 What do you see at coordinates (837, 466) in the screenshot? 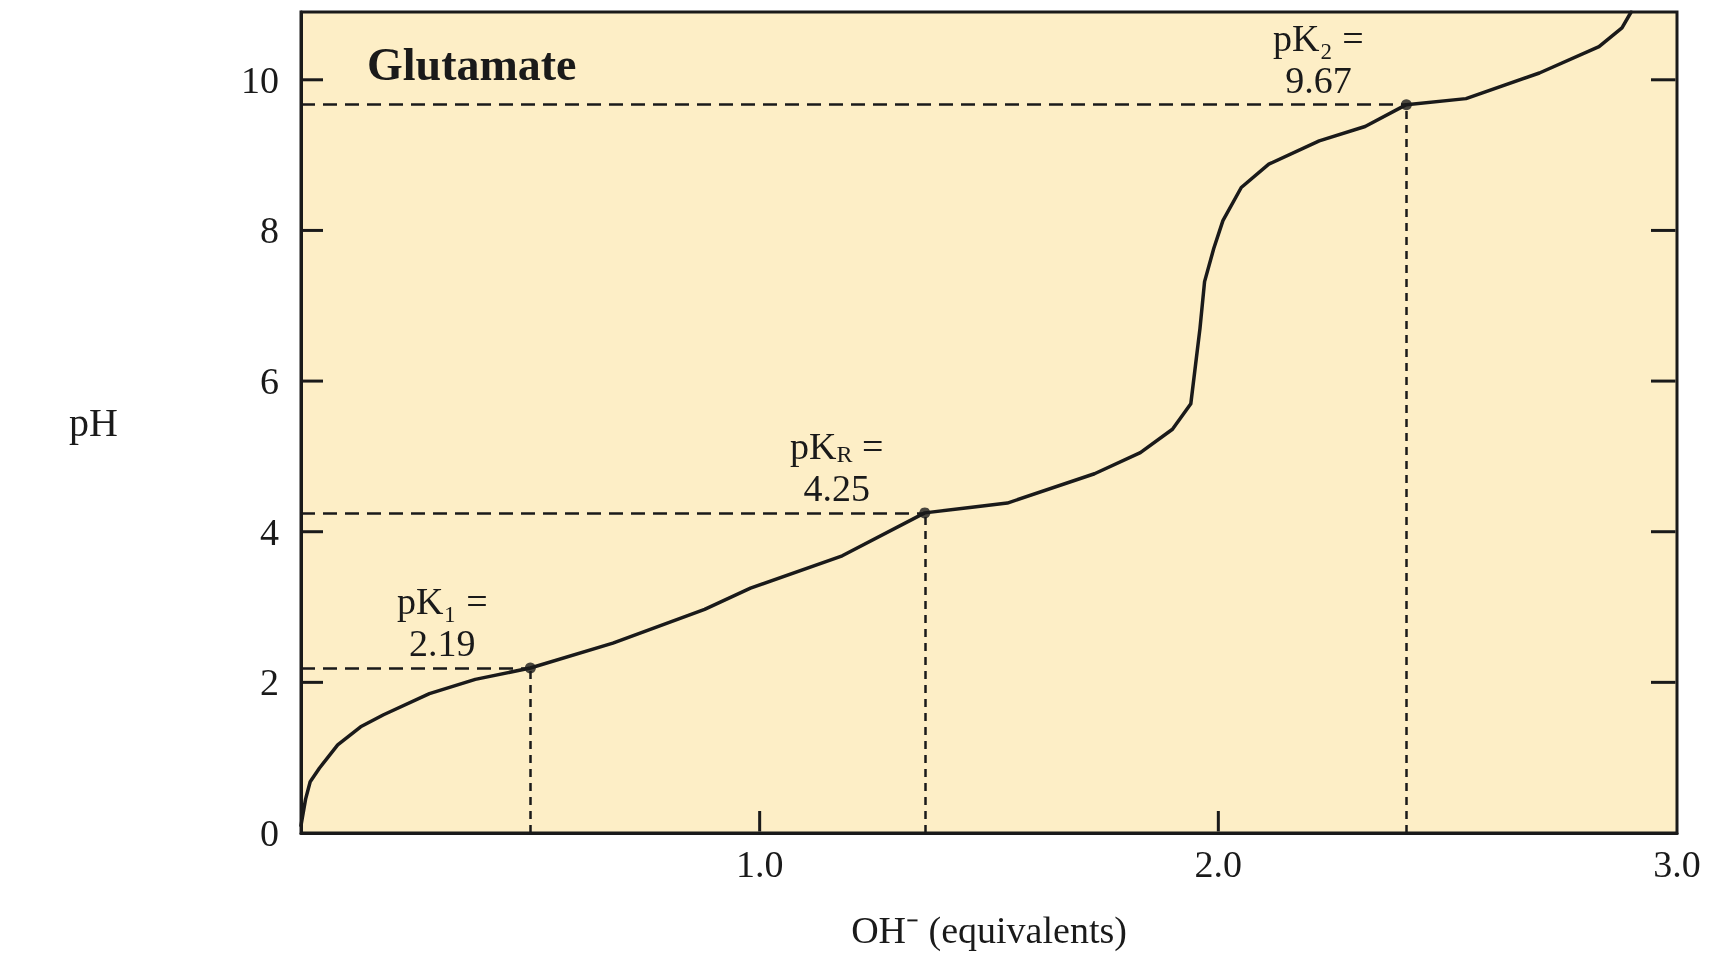
I see `annotation: pKR = 4.25` at bounding box center [837, 466].